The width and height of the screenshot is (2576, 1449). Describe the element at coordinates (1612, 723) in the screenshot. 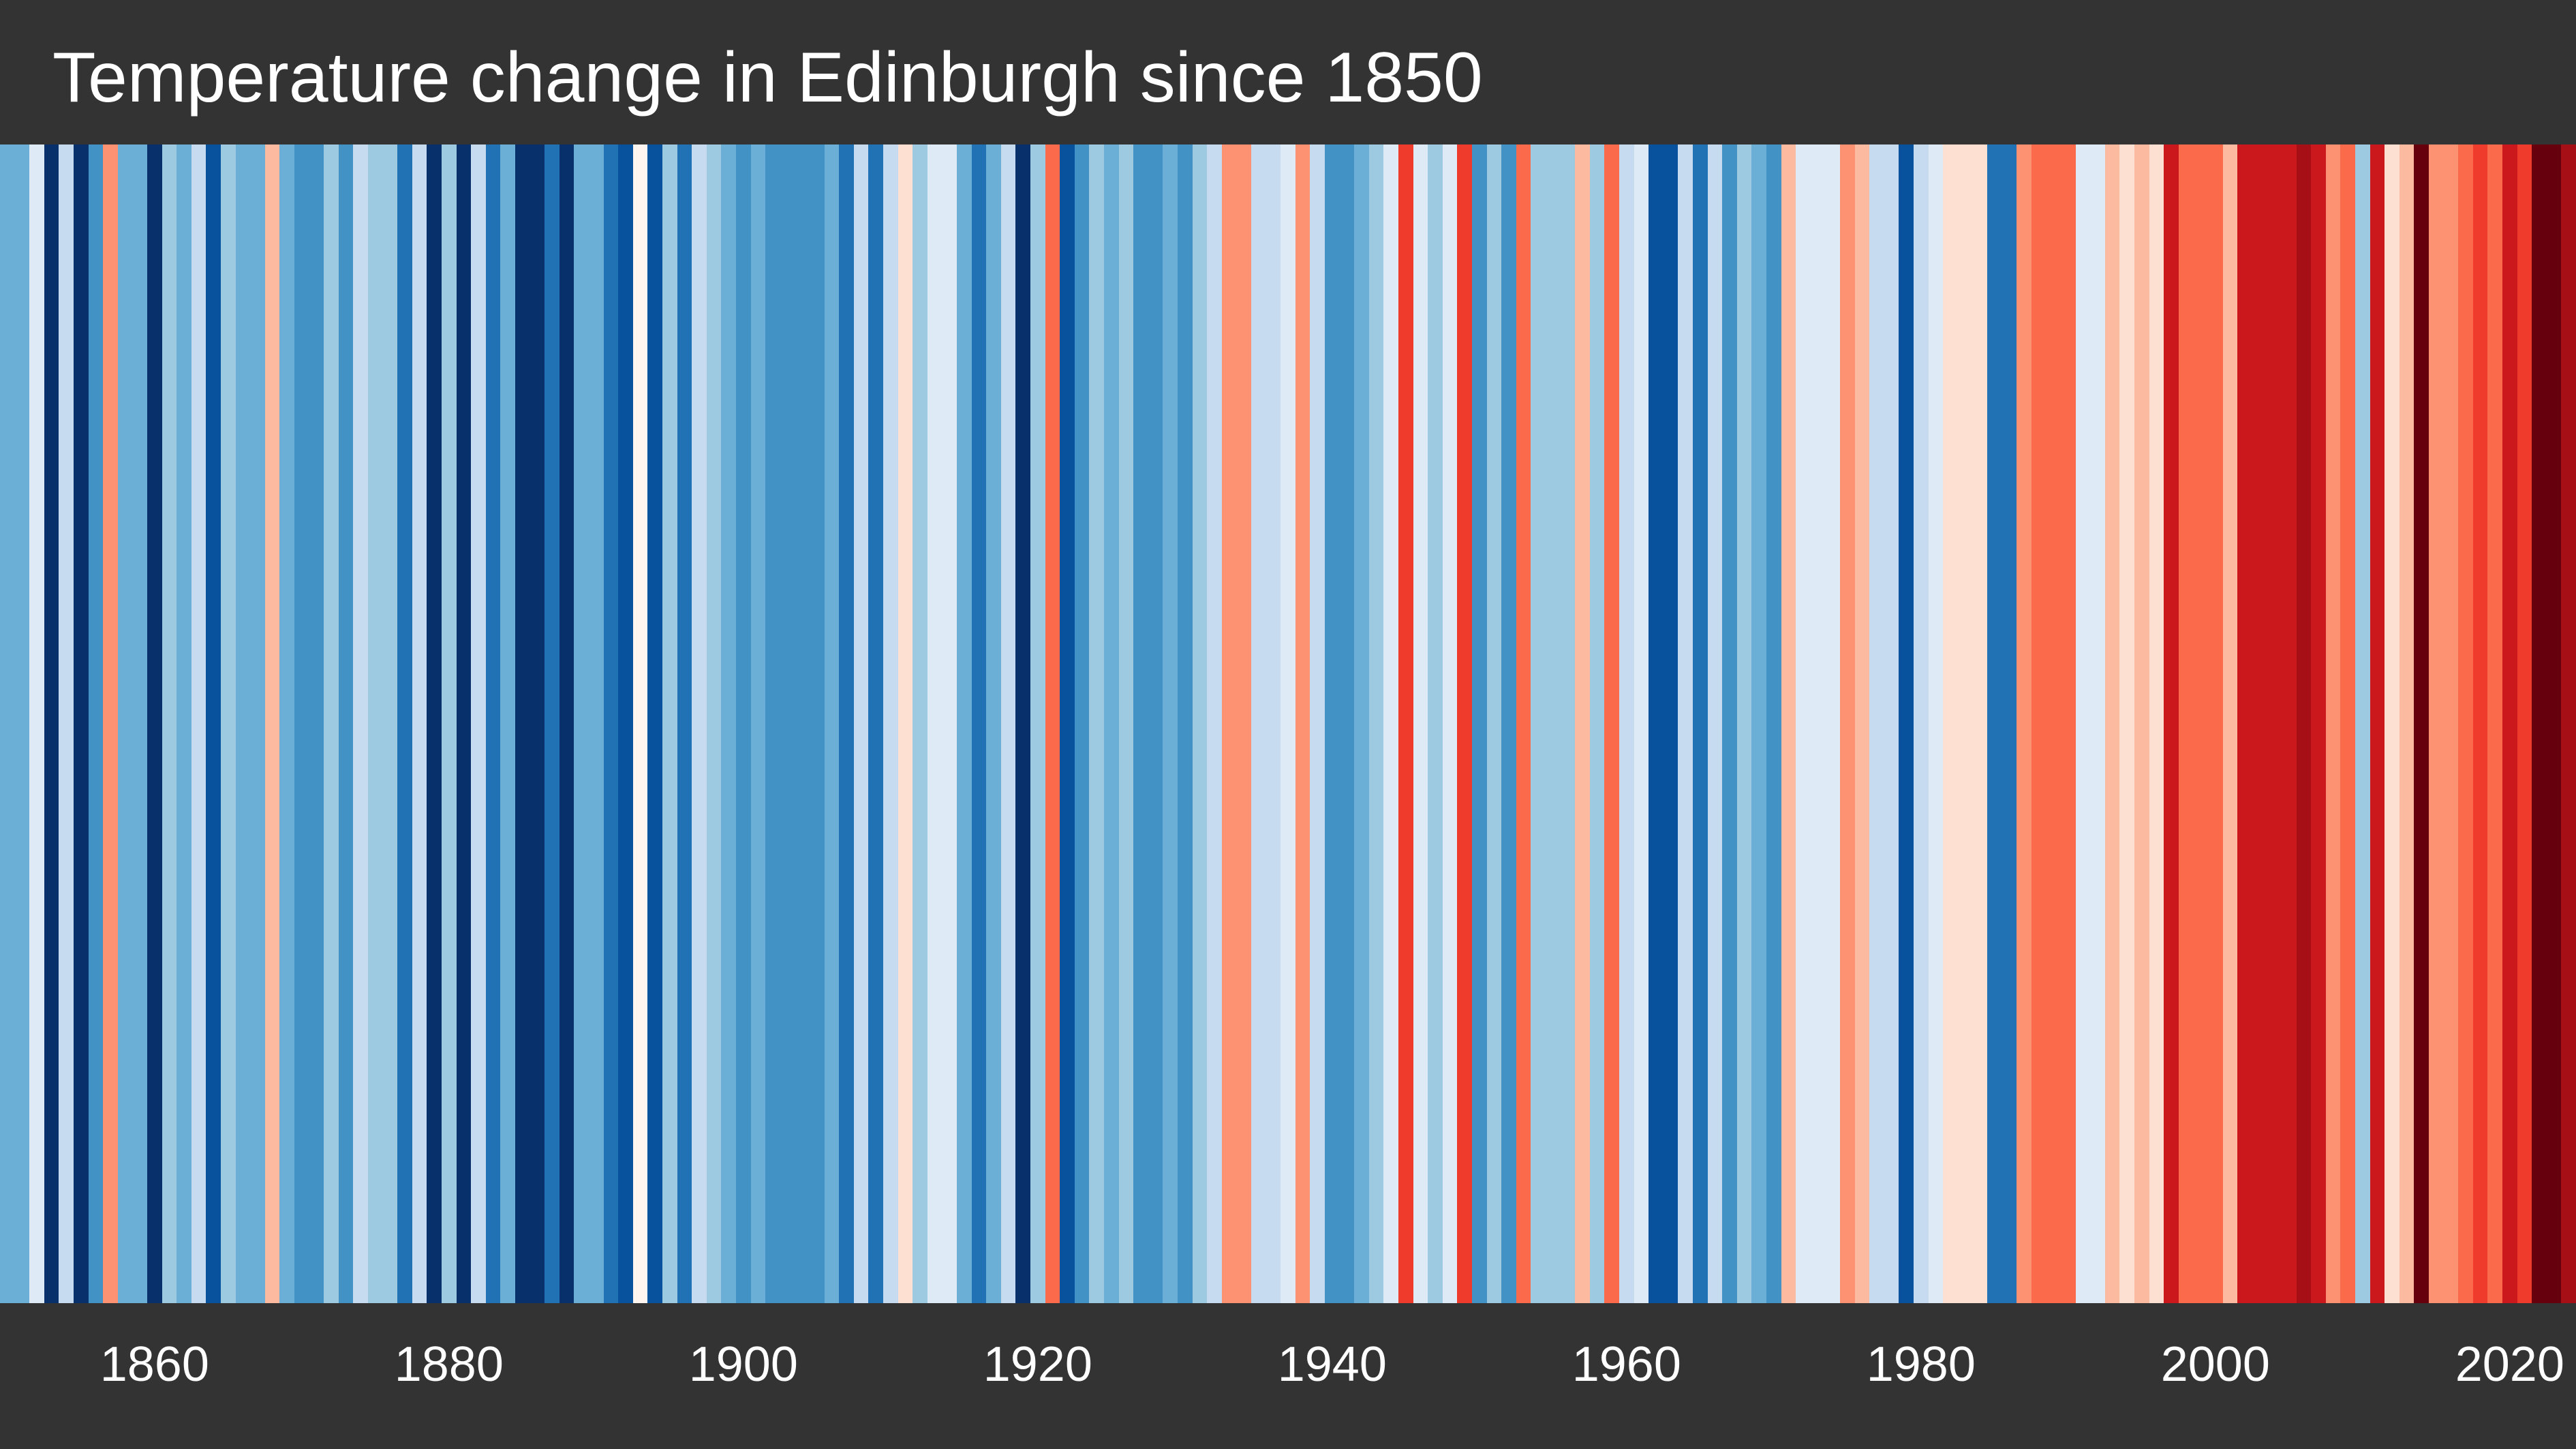

I see `stripe-1959` at that location.